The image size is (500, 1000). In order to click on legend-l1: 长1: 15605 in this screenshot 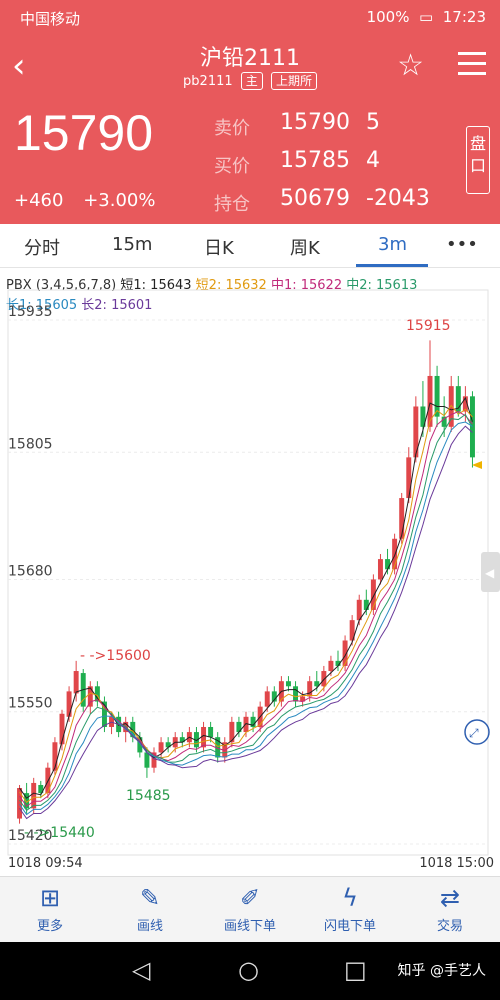, I will do `click(42, 305)`.